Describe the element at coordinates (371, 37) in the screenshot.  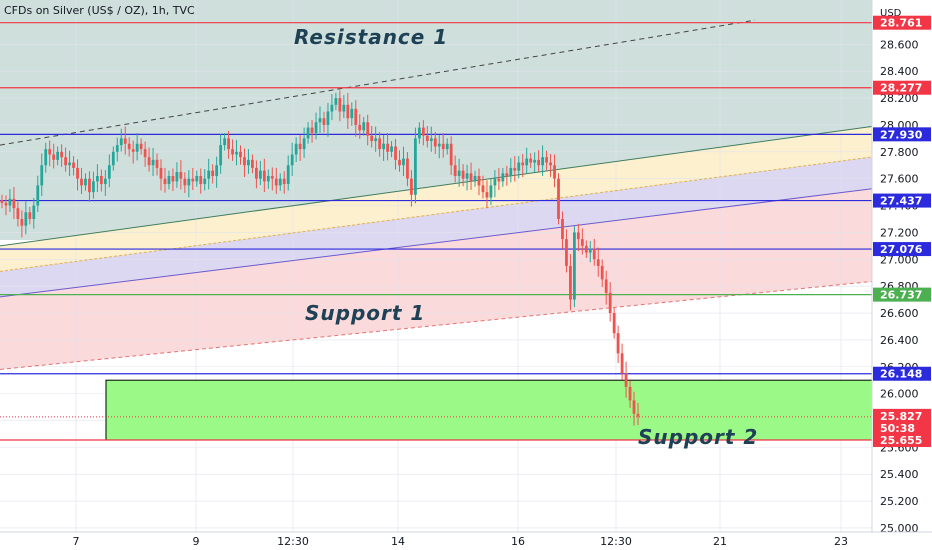
I see `annotation-resistance-1: Resistance 1` at that location.